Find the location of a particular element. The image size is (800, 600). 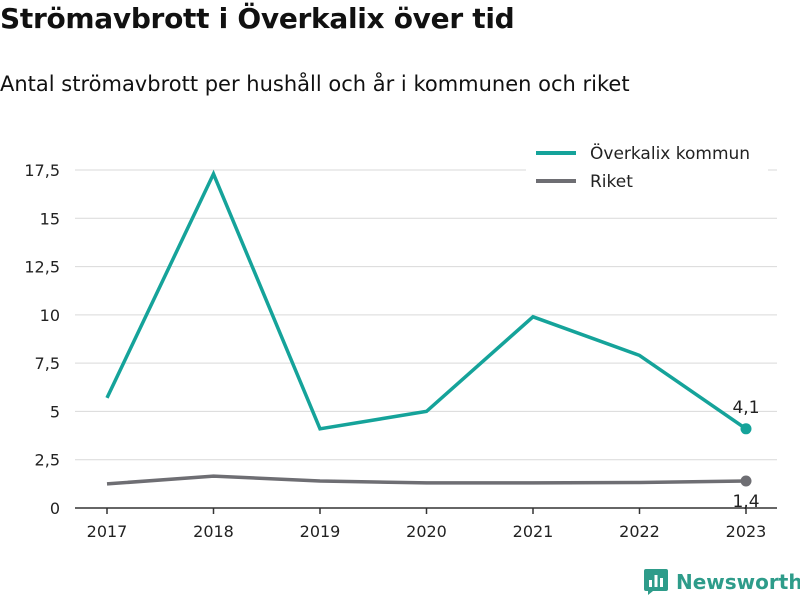

y-tick-label: 7,5 is located at coordinates (47, 363).